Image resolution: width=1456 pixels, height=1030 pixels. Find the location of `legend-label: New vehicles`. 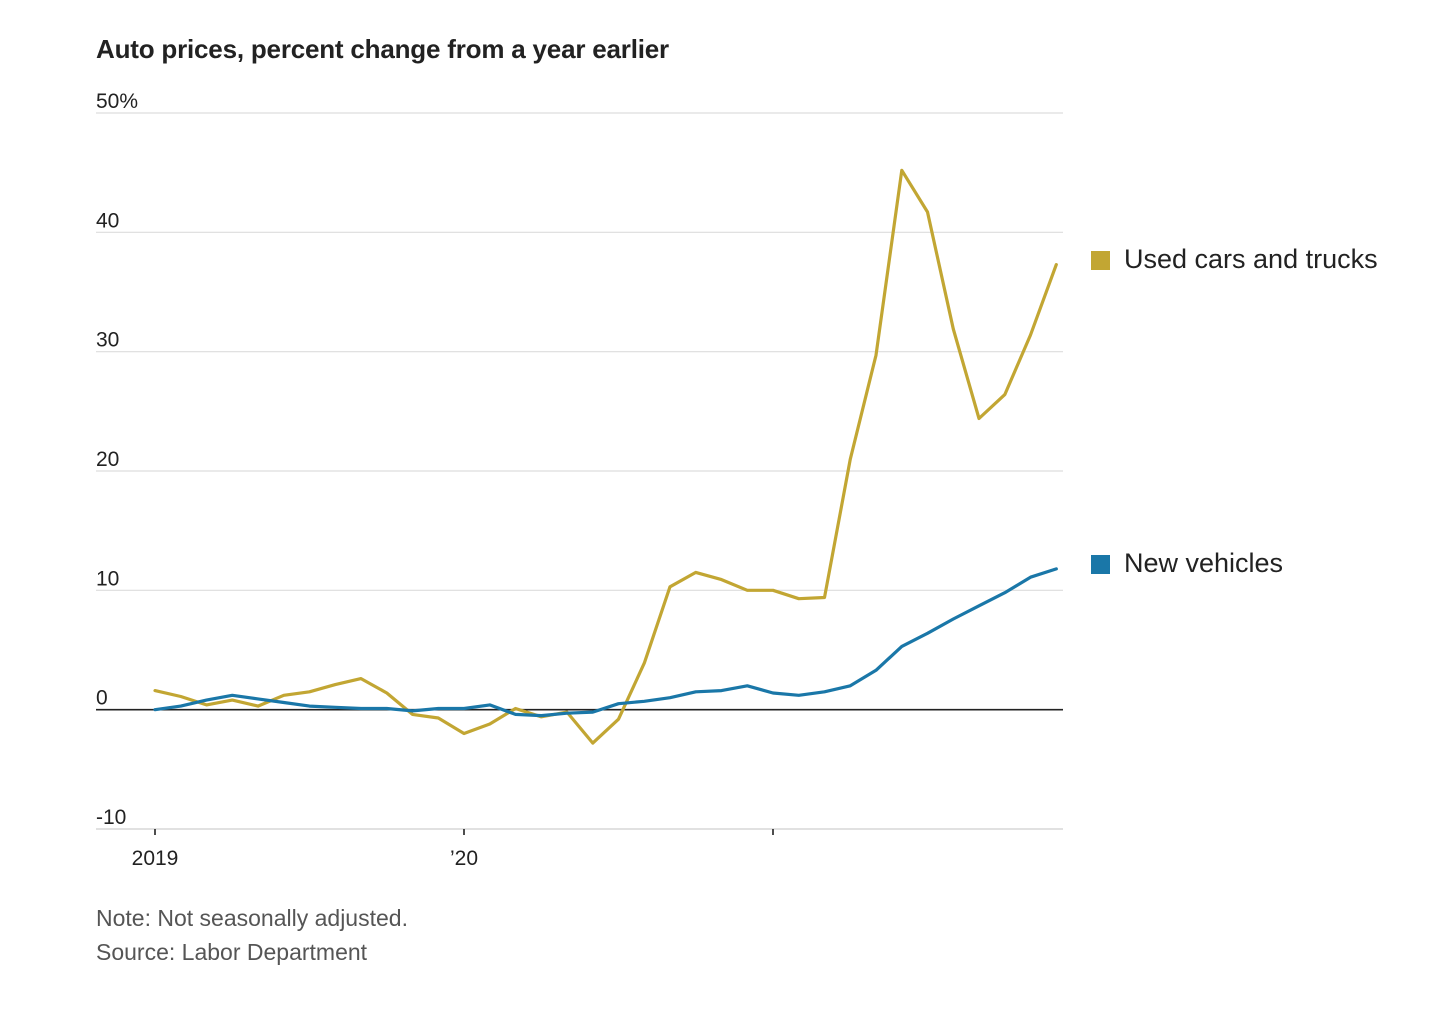

legend-label: New vehicles is located at coordinates (1203, 563).